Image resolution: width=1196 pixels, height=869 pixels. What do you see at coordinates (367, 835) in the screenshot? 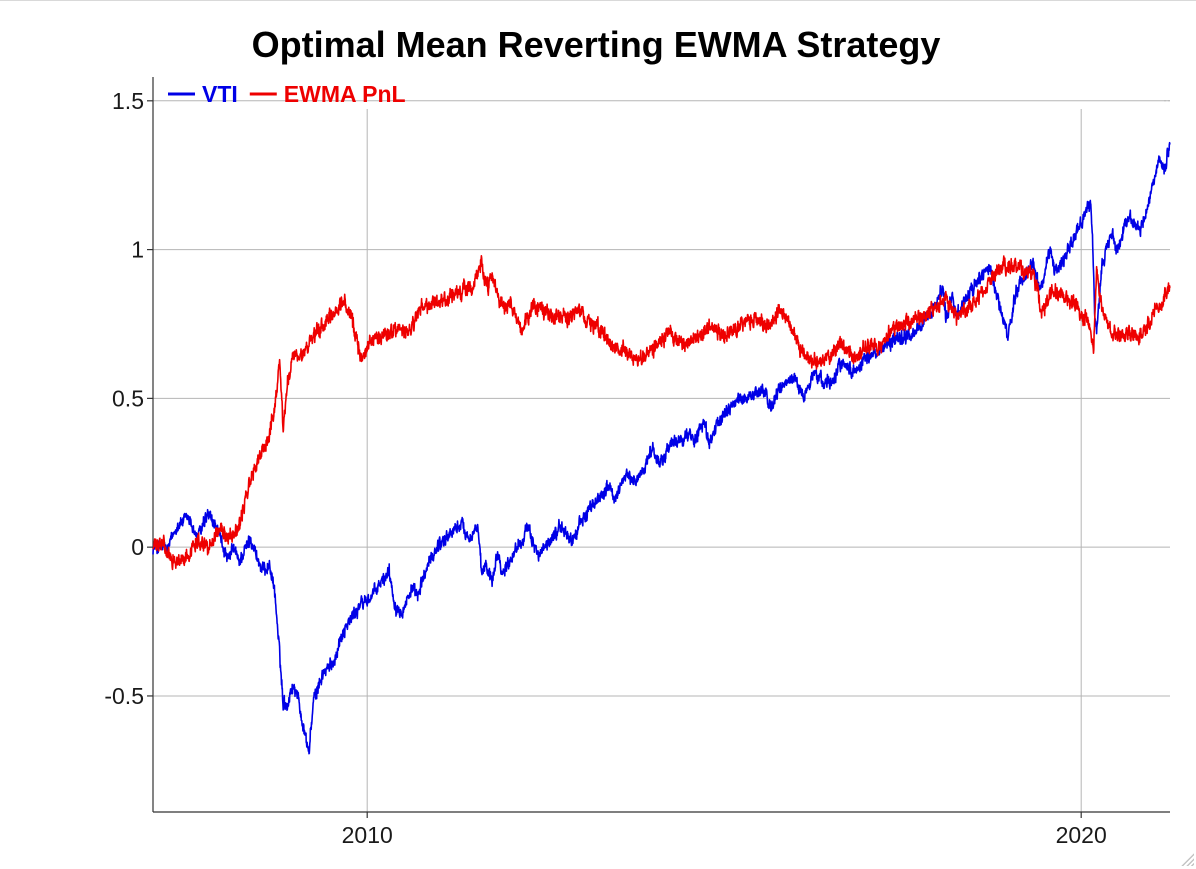
I see `x-tick-label: 2010` at bounding box center [367, 835].